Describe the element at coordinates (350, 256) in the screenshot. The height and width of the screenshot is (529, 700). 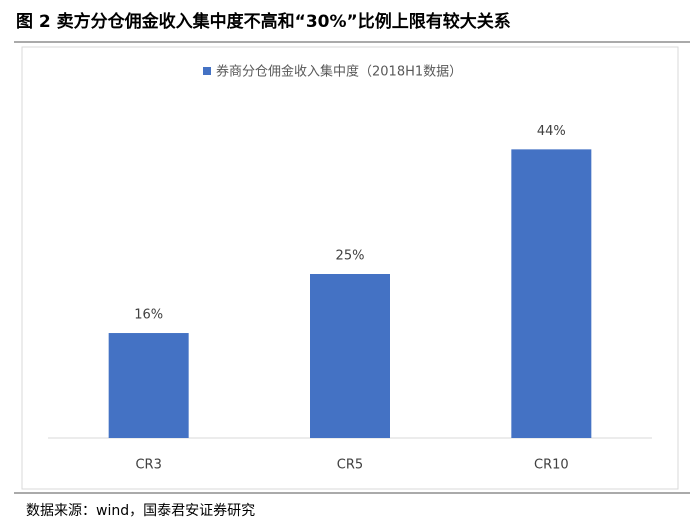
I see `data-label: 25%` at that location.